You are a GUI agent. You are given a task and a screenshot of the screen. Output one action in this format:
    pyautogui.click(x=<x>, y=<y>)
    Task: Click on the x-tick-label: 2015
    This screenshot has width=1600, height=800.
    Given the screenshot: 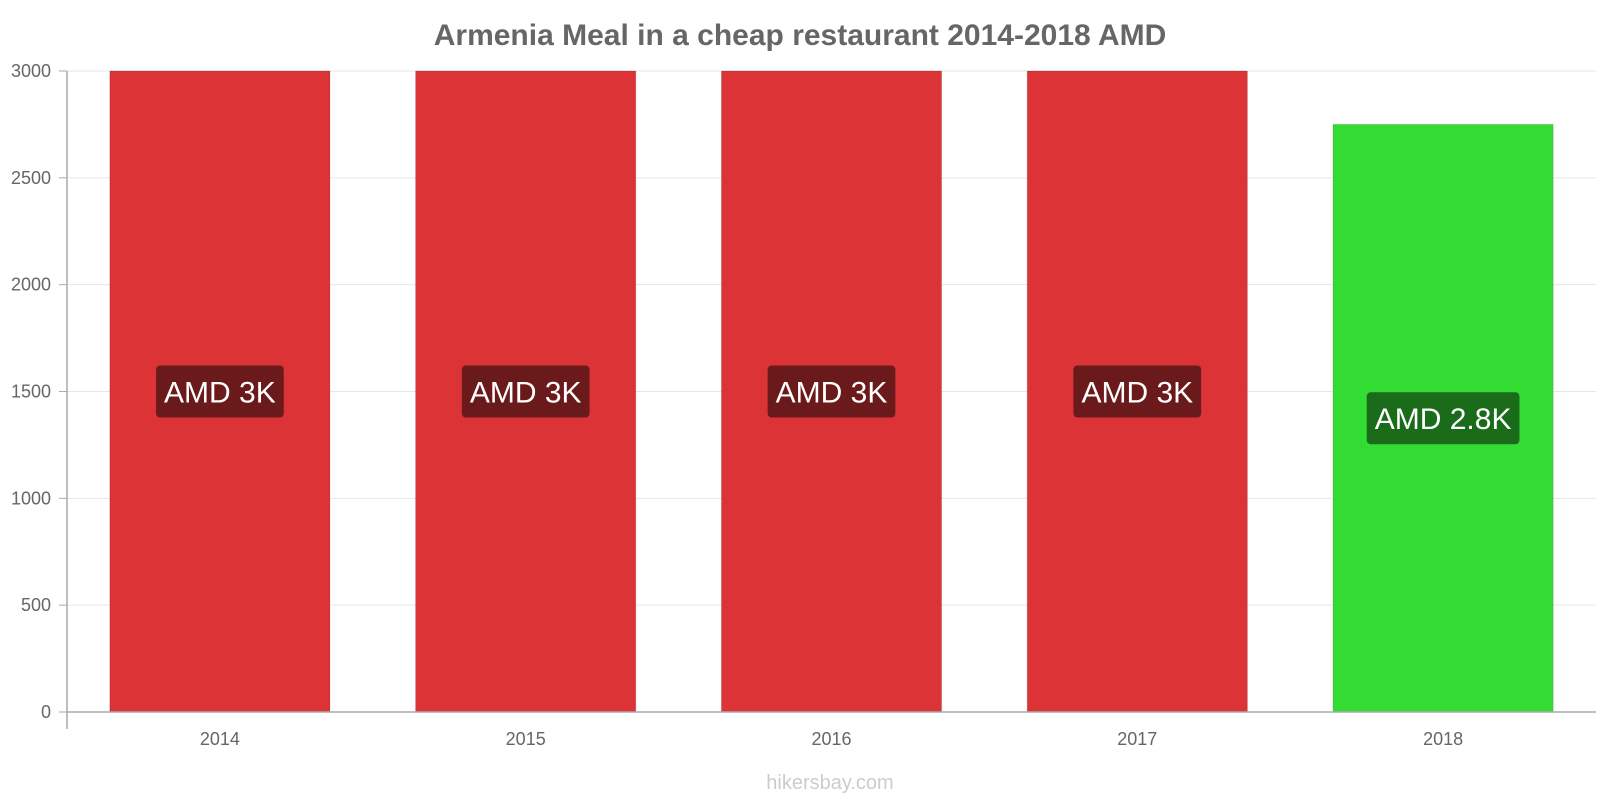 What is the action you would take?
    pyautogui.click(x=526, y=739)
    